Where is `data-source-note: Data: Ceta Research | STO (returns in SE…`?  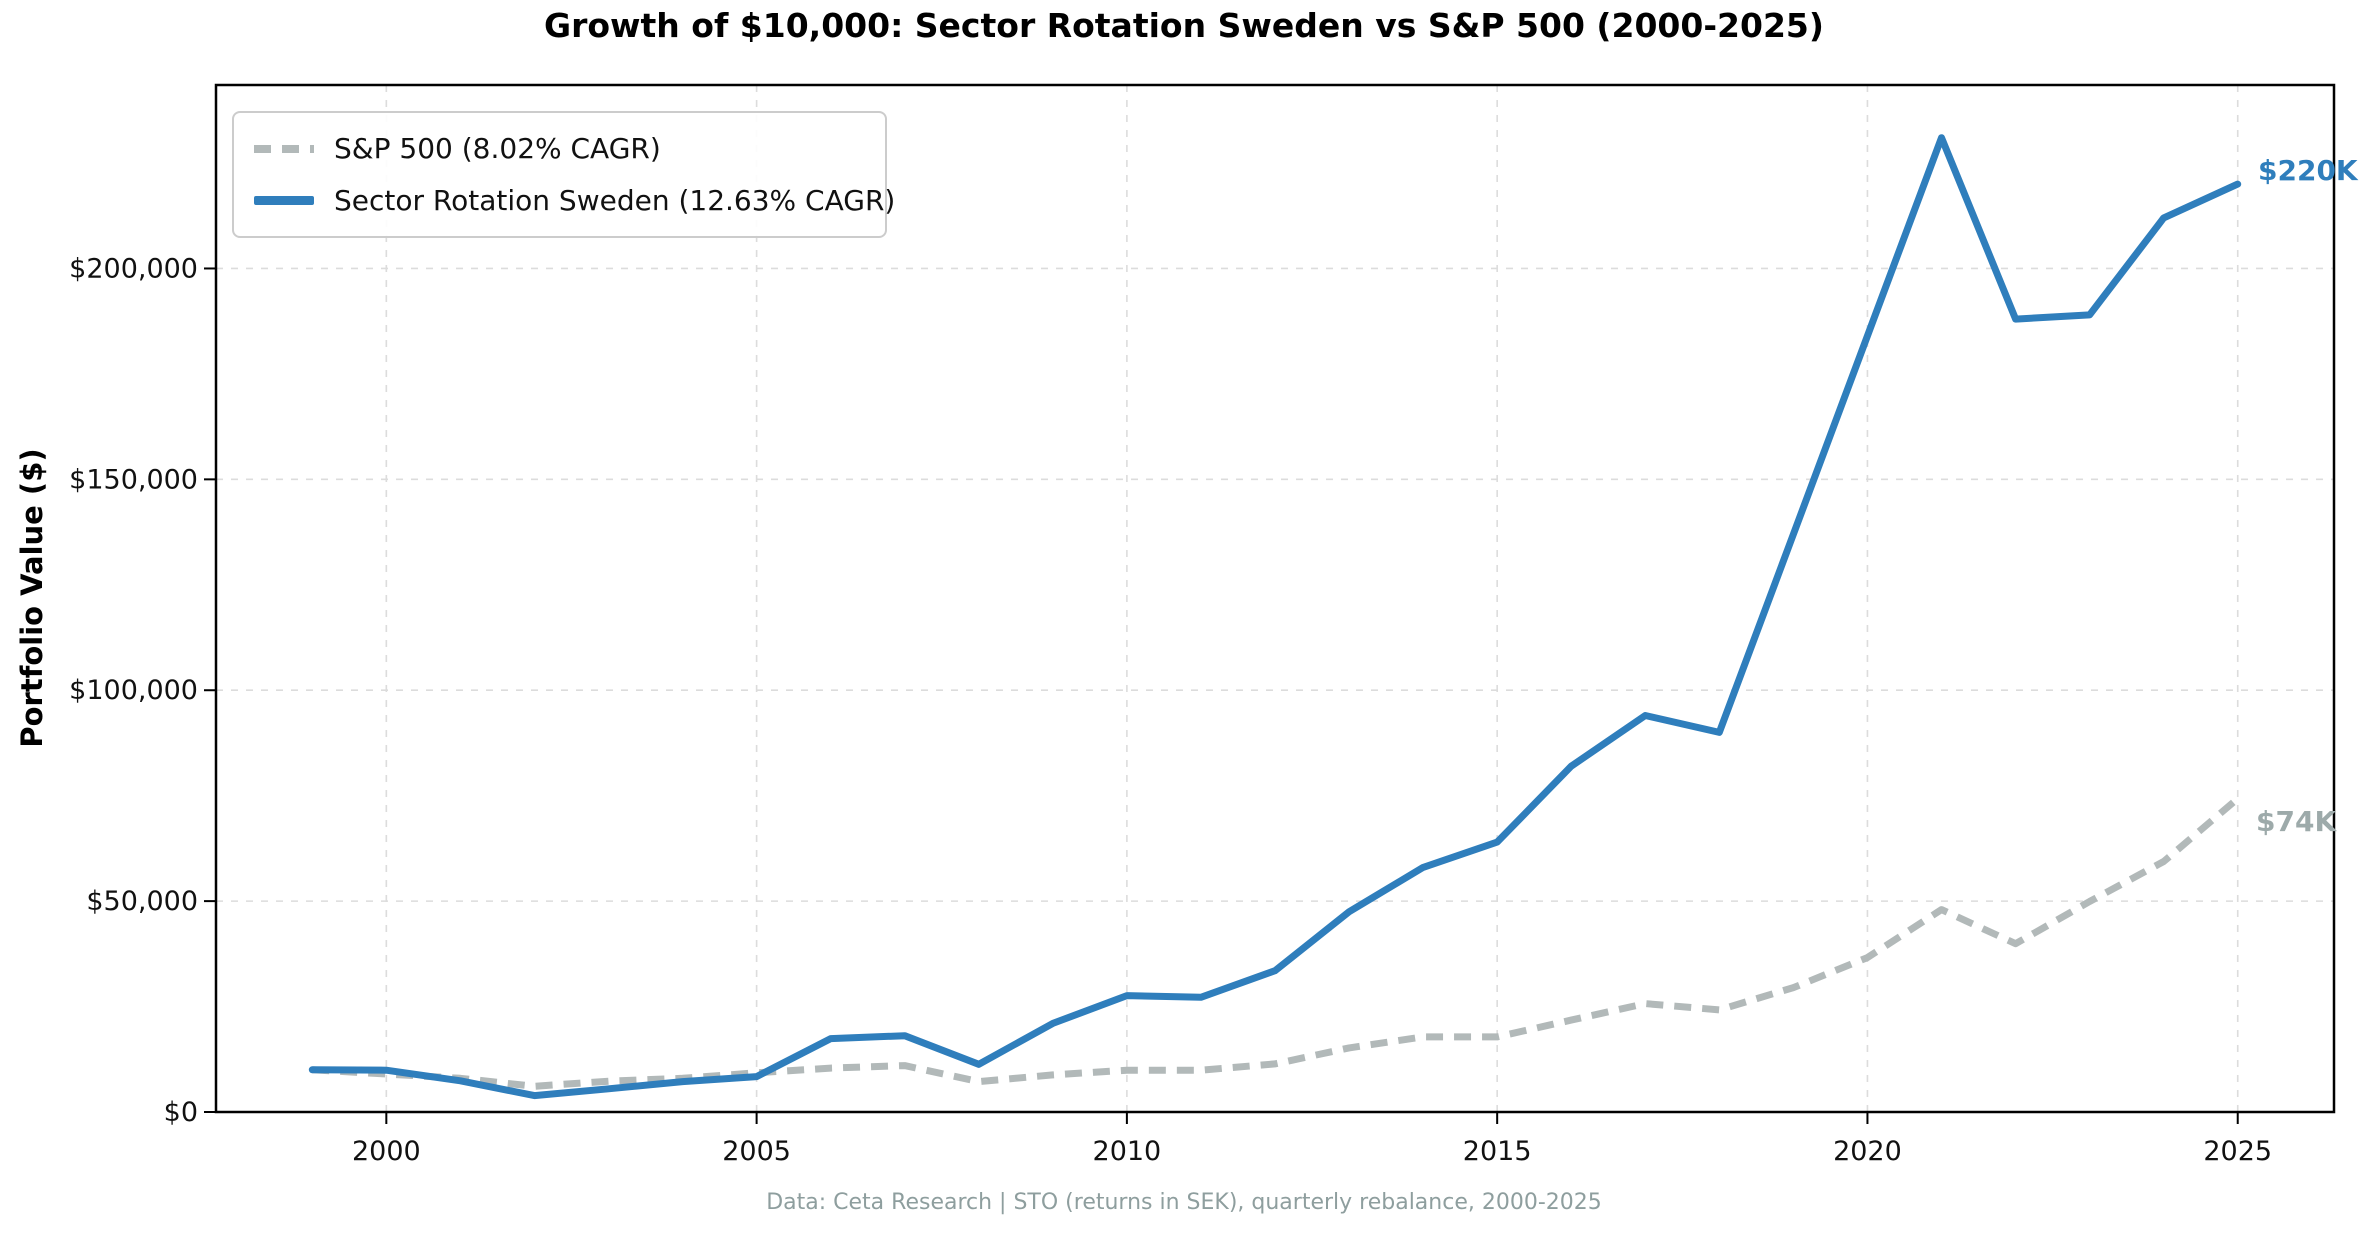 data-source-note: Data: Ceta Research | STO (returns in SE… is located at coordinates (1184, 1202).